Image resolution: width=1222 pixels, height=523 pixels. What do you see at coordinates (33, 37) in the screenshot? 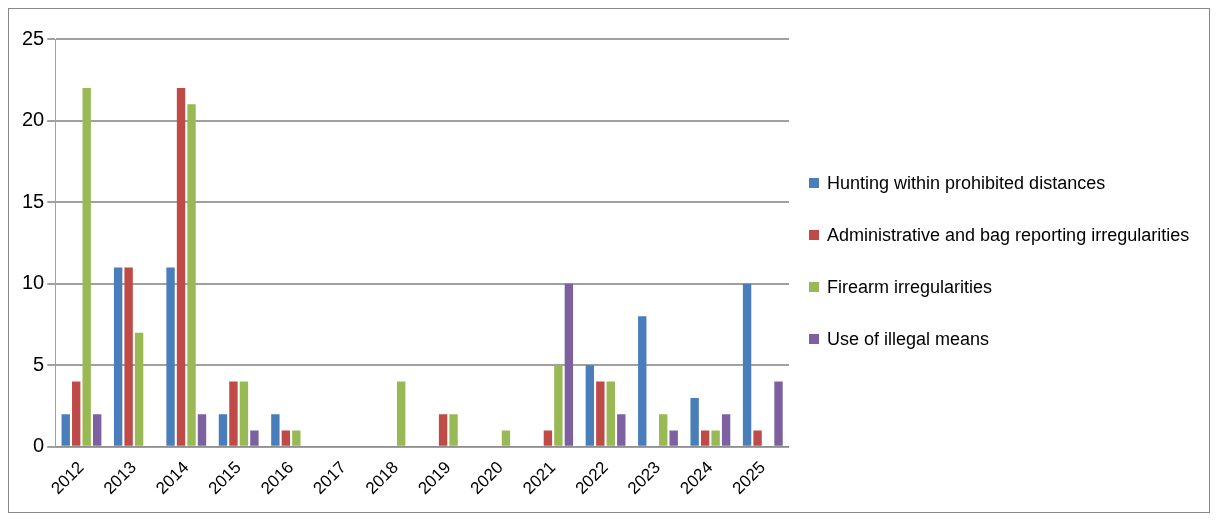
I see `y-tick-label: 25` at bounding box center [33, 37].